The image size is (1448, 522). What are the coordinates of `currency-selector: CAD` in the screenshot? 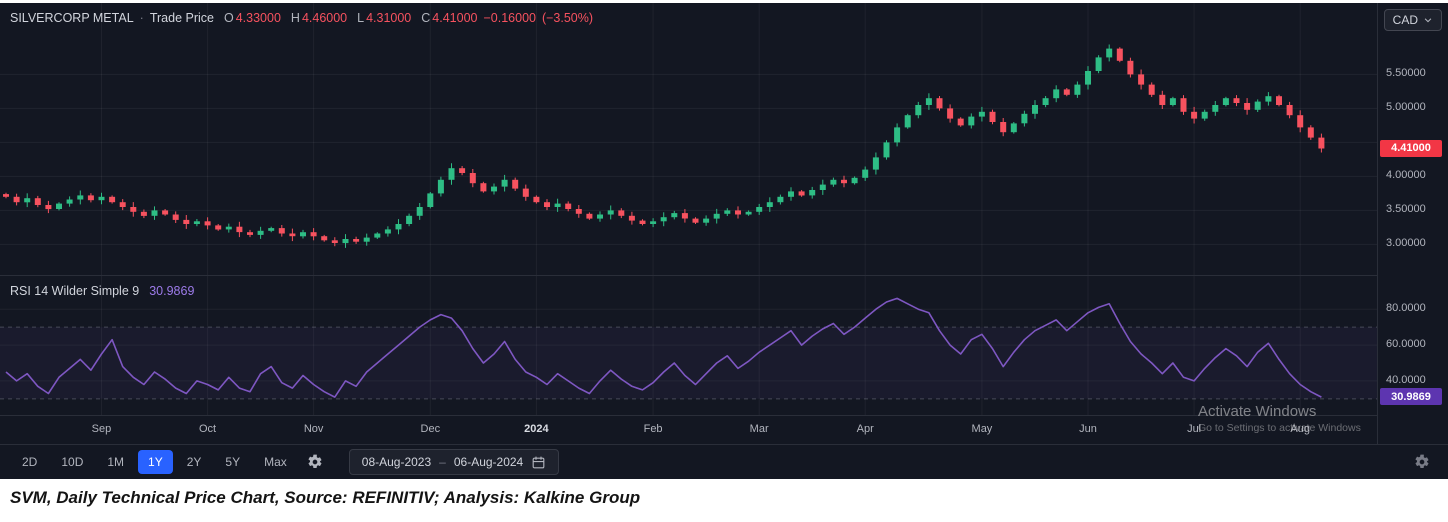 It's located at (1412, 20).